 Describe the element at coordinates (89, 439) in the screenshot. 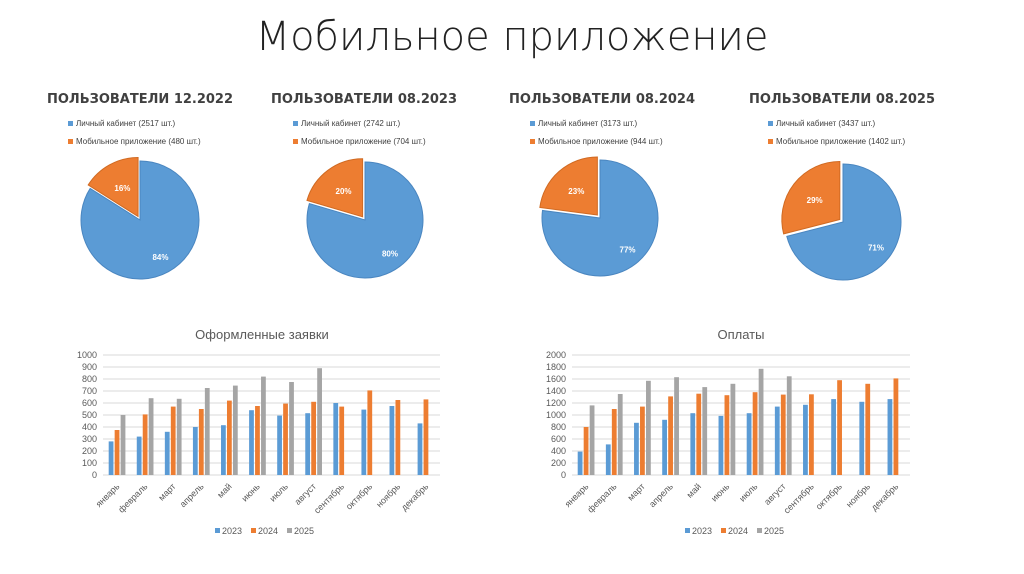

I see `y-tick-label: 300` at that location.